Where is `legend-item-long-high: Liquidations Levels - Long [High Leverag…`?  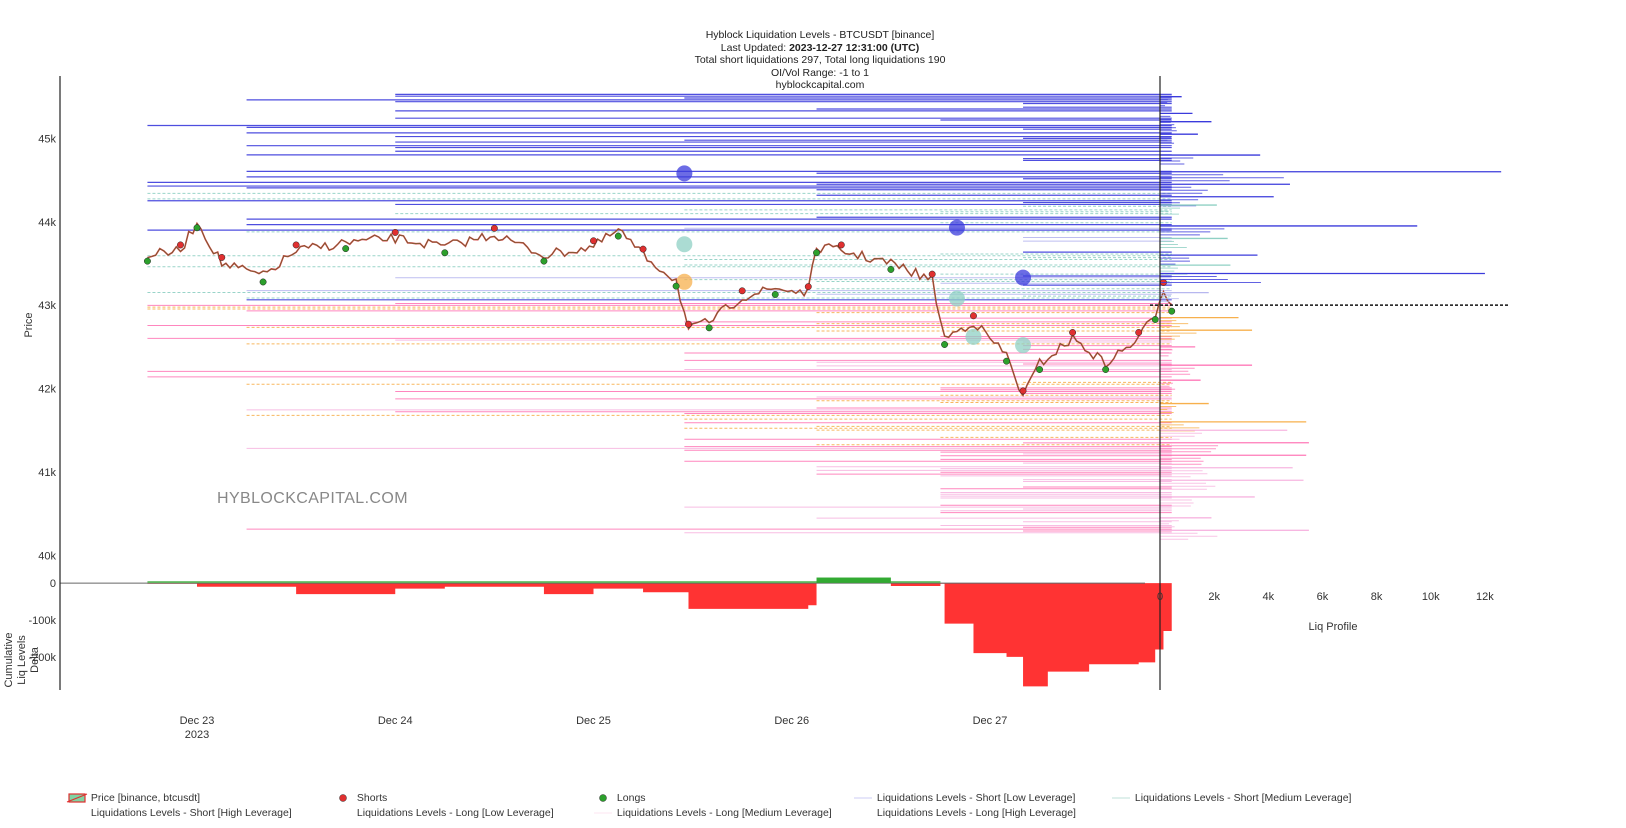 legend-item-long-high: Liquidations Levels - Long [High Leverag… is located at coordinates (964, 813).